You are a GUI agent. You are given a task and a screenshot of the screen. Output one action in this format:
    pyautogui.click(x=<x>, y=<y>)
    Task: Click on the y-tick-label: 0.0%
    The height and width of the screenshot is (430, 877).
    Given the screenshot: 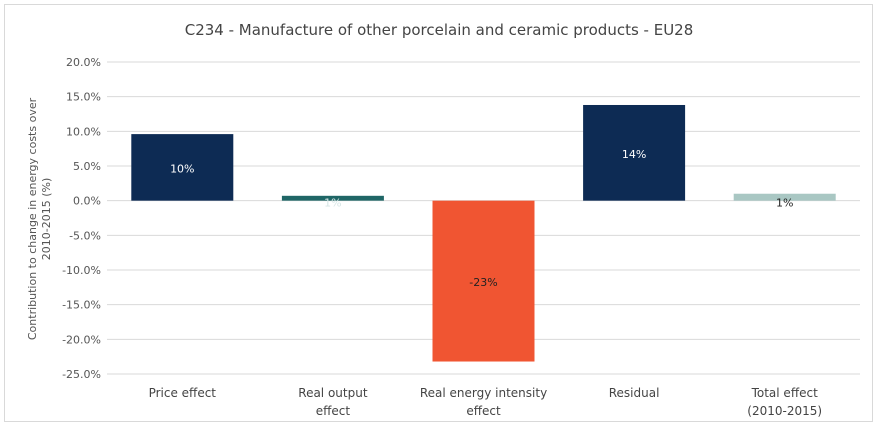 What is the action you would take?
    pyautogui.click(x=87, y=201)
    